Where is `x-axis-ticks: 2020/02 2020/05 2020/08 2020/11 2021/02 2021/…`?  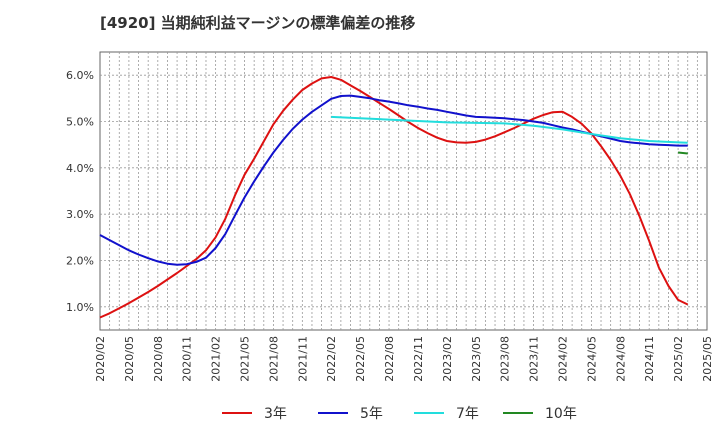
x-axis-ticks: 2020/02 2020/05 2020/08 2020/11 2021/02 2021/… is located at coordinates (404, 359).